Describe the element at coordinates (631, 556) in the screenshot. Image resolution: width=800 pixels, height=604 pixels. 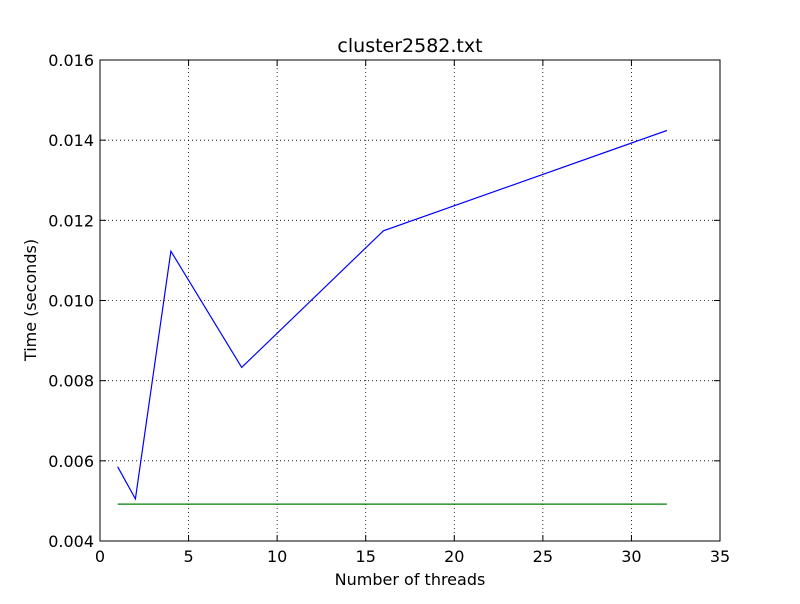
I see `x-tick-label: 30` at that location.